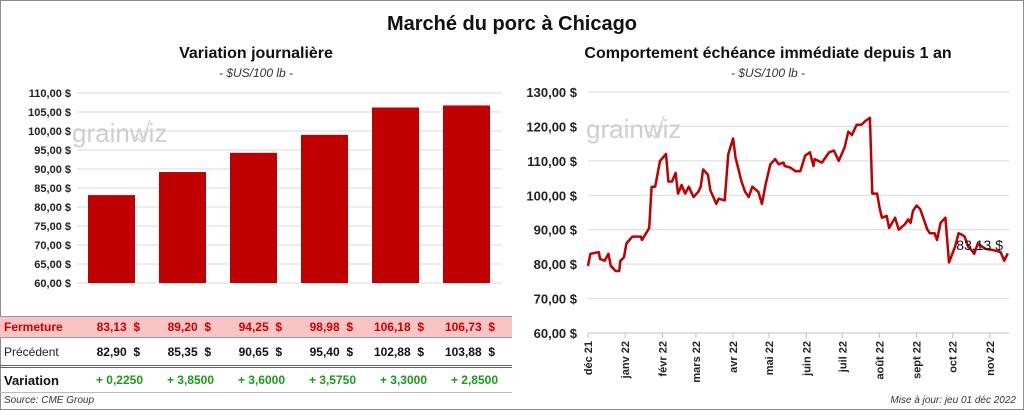 The width and height of the screenshot is (1024, 410). Describe the element at coordinates (33, 327) in the screenshot. I see `row-label: Fermeture` at that location.